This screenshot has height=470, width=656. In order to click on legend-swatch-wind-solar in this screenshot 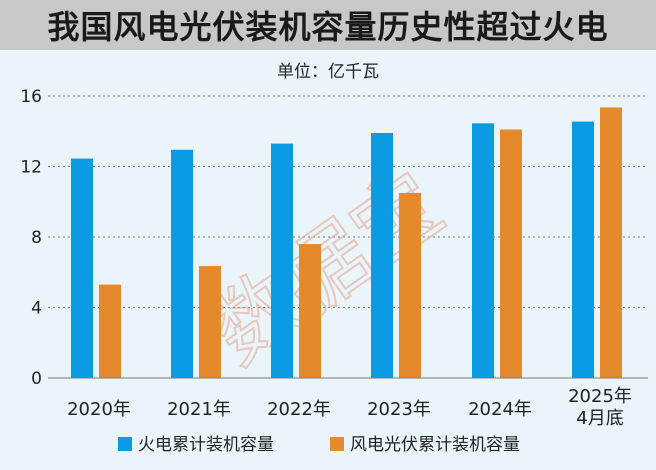, I will do `click(337, 444)`.